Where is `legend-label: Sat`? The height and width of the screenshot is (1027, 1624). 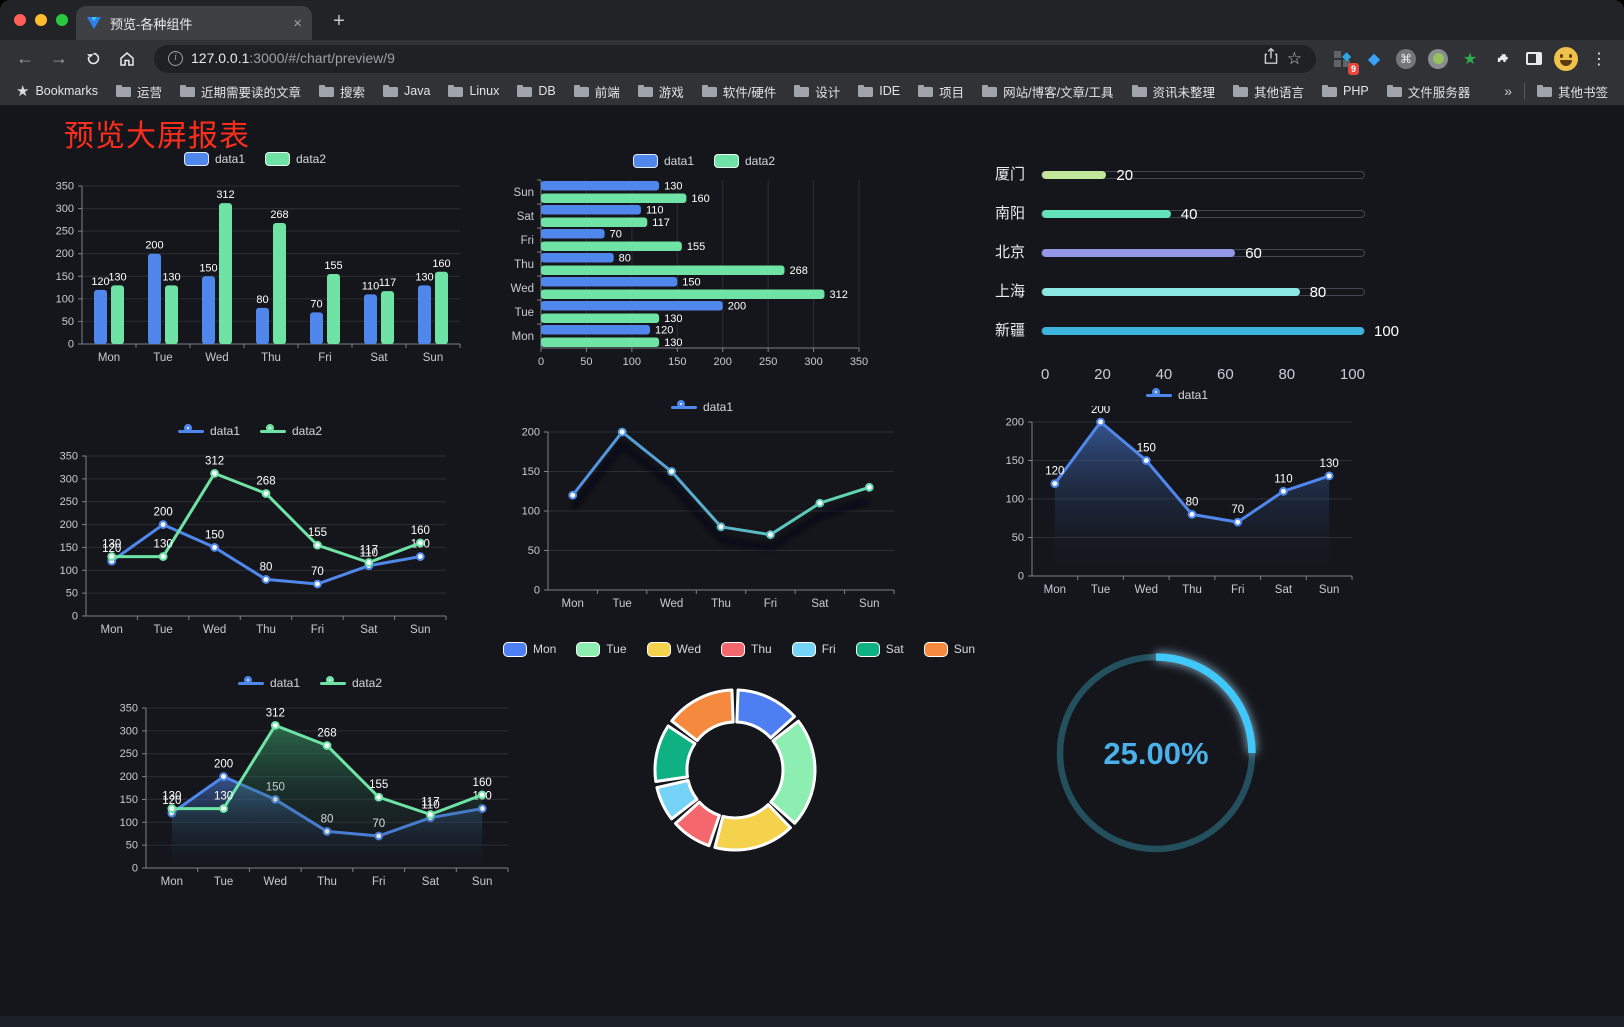 legend-label: Sat is located at coordinates (894, 649).